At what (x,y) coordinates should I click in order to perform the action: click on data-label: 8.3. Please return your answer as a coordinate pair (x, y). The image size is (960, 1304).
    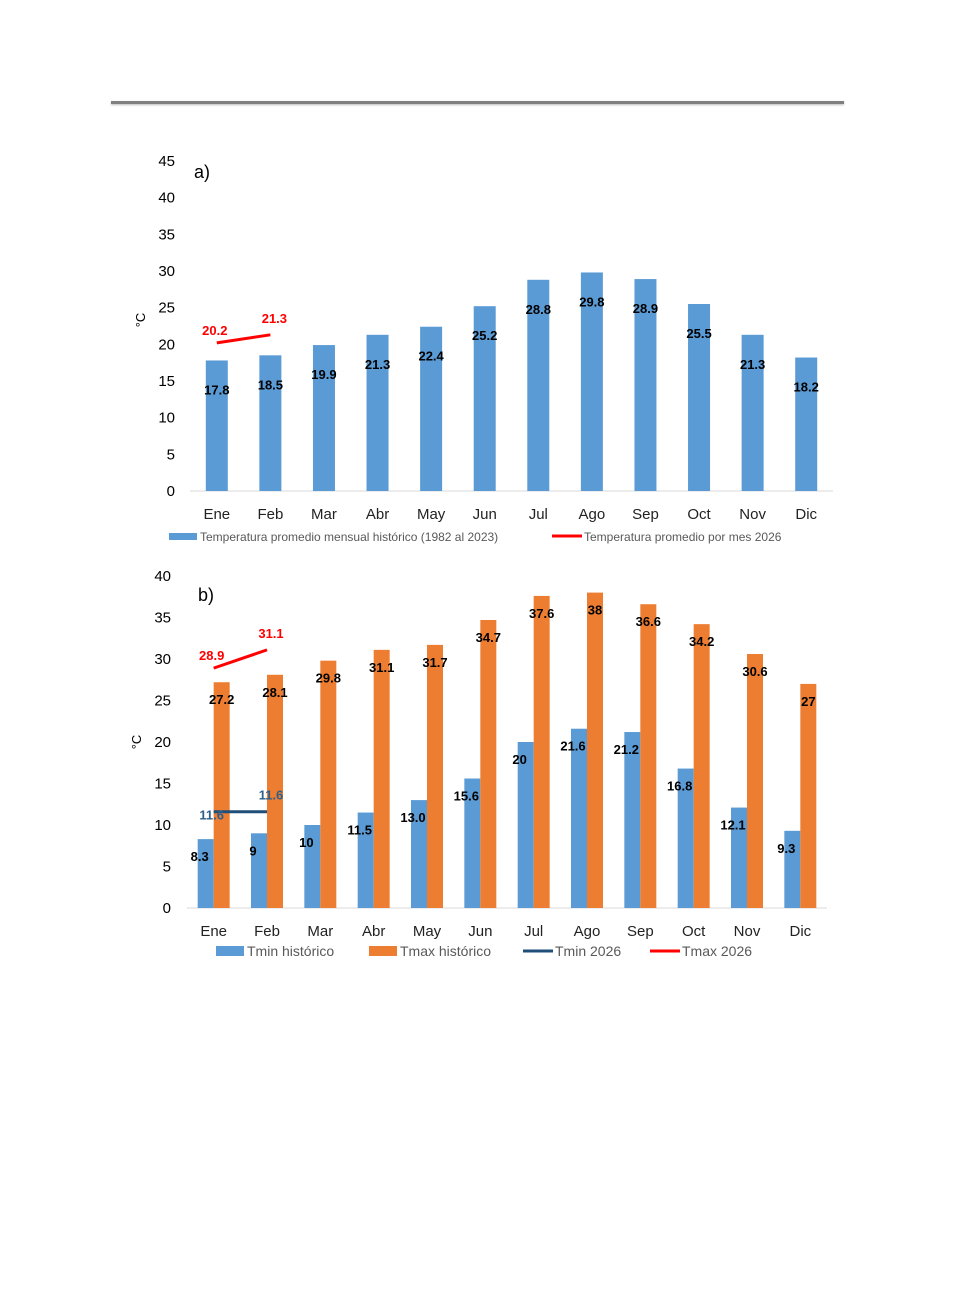
    Looking at the image, I should click on (200, 856).